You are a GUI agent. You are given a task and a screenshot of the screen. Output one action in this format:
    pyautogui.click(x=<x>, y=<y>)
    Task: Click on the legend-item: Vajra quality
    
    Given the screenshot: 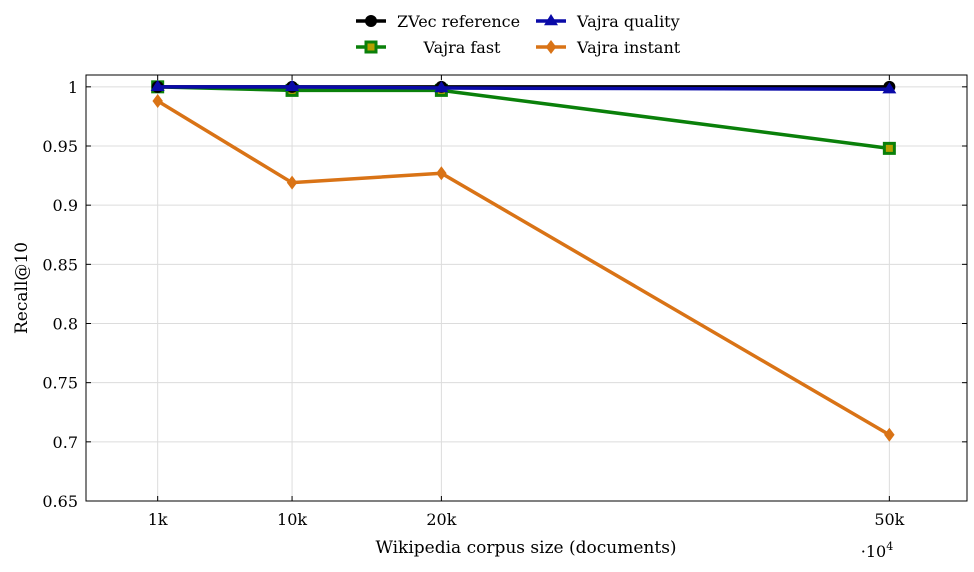 What is the action you would take?
    pyautogui.click(x=608, y=21)
    